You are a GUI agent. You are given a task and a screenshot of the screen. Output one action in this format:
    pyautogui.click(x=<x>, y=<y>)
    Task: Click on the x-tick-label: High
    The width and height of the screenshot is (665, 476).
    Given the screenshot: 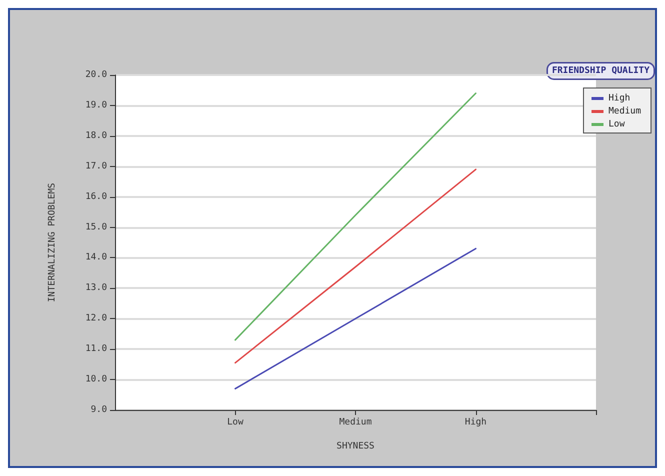 What is the action you would take?
    pyautogui.click(x=475, y=423)
    